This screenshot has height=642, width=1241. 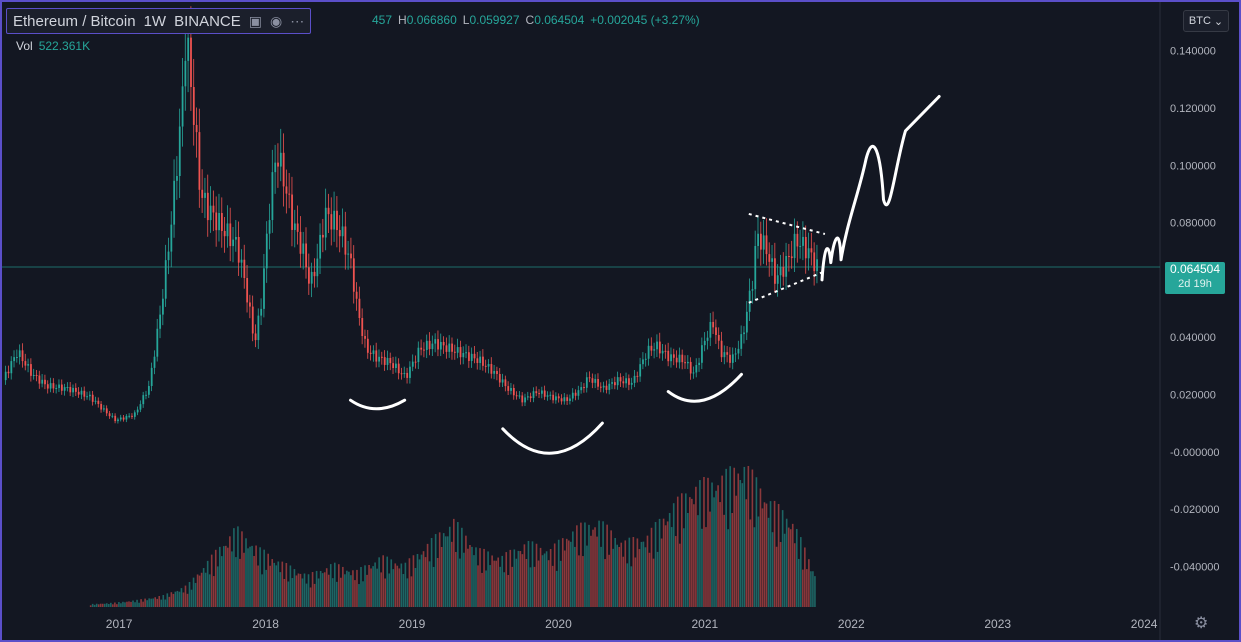 I want to click on eye-icon: ◉, so click(x=276, y=20).